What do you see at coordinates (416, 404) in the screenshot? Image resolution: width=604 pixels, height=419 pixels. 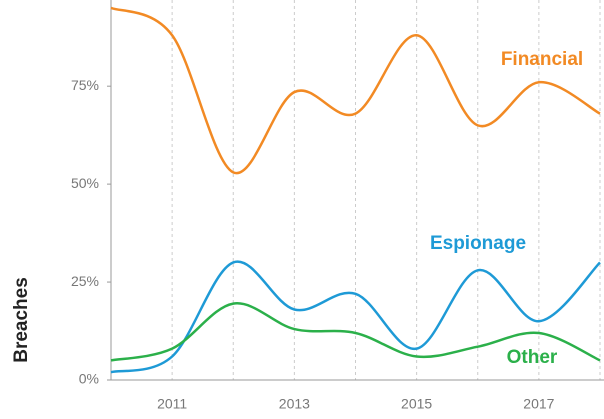 I see `x-tick-label: 2015` at bounding box center [416, 404].